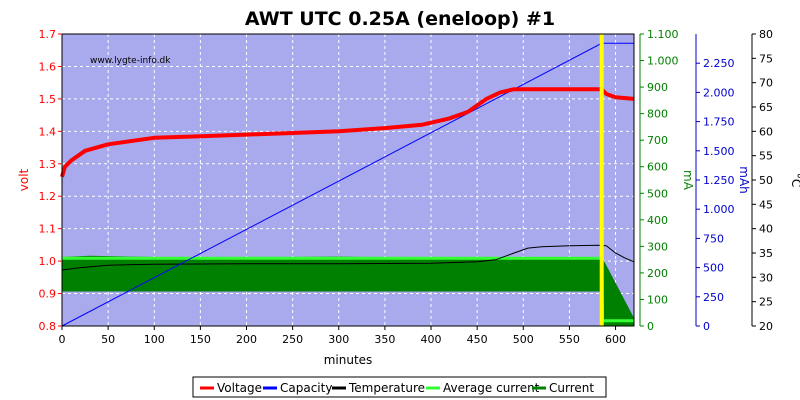 This screenshot has width=800, height=400. Describe the element at coordinates (48, 261) in the screenshot. I see `volt-tick-label: 1.0` at that location.